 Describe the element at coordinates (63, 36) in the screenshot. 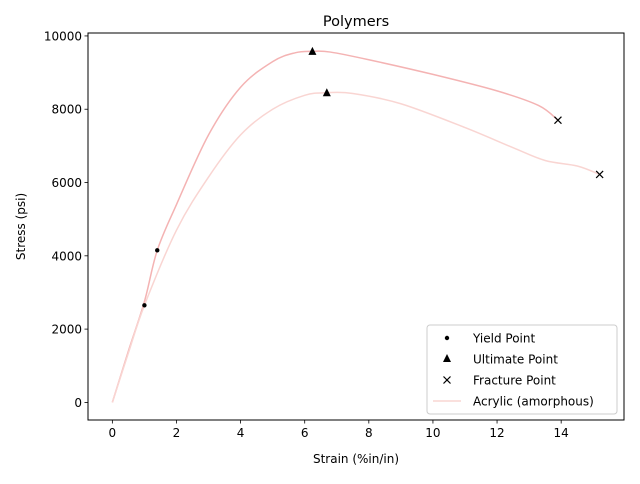

I see `y-tick-label: 10000` at that location.